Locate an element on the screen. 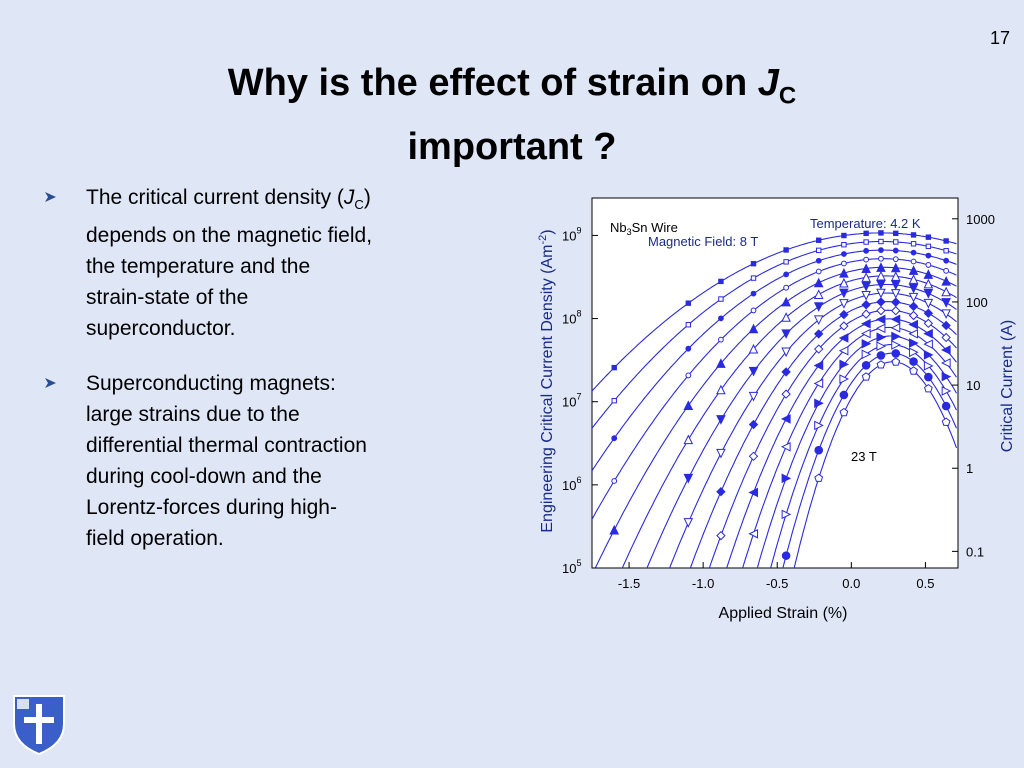 Image resolution: width=1024 pixels, height=768 pixels. x-tick-label: 0.0 is located at coordinates (851, 583).